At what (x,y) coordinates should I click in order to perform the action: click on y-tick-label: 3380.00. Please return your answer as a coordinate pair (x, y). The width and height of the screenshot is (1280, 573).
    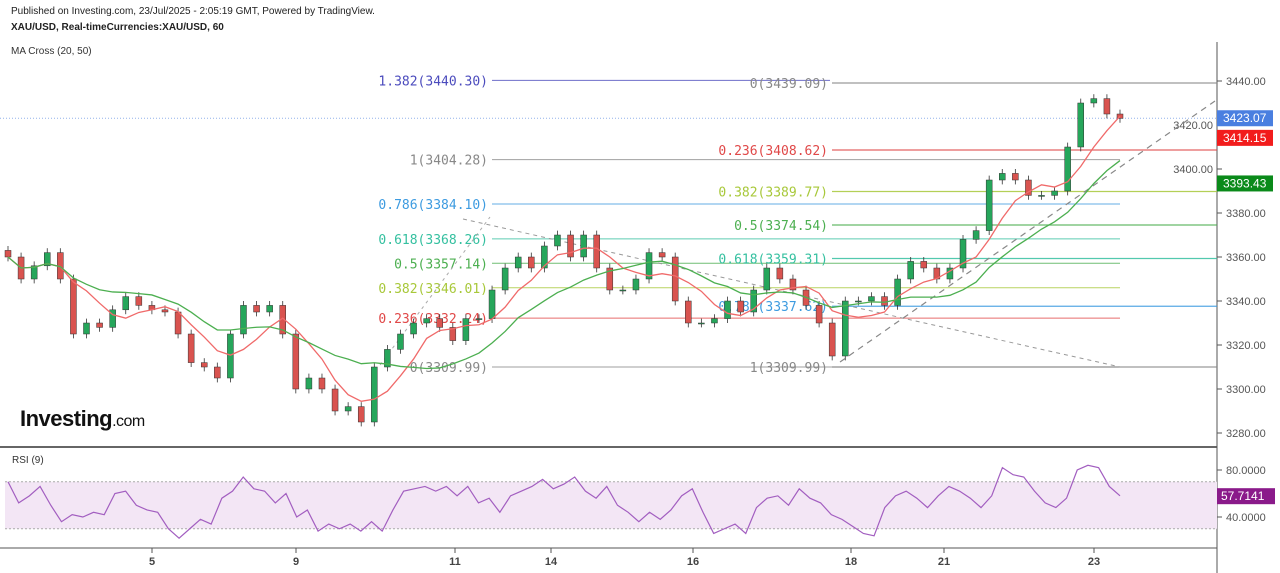
    Looking at the image, I should click on (1246, 214).